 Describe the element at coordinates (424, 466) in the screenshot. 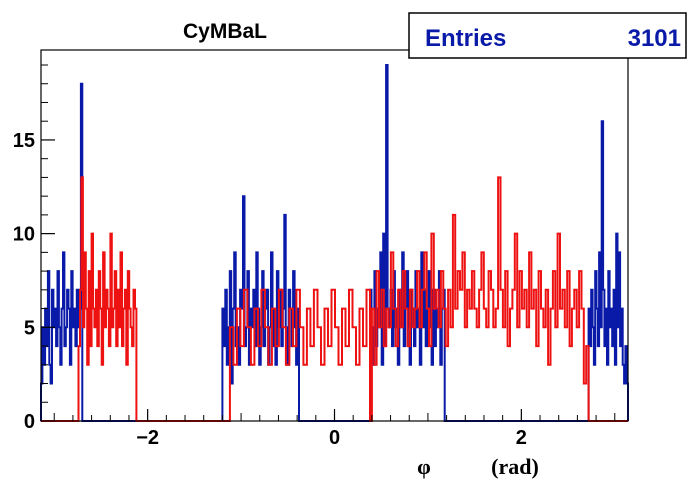

I see `x-axis-symbol: φ` at that location.